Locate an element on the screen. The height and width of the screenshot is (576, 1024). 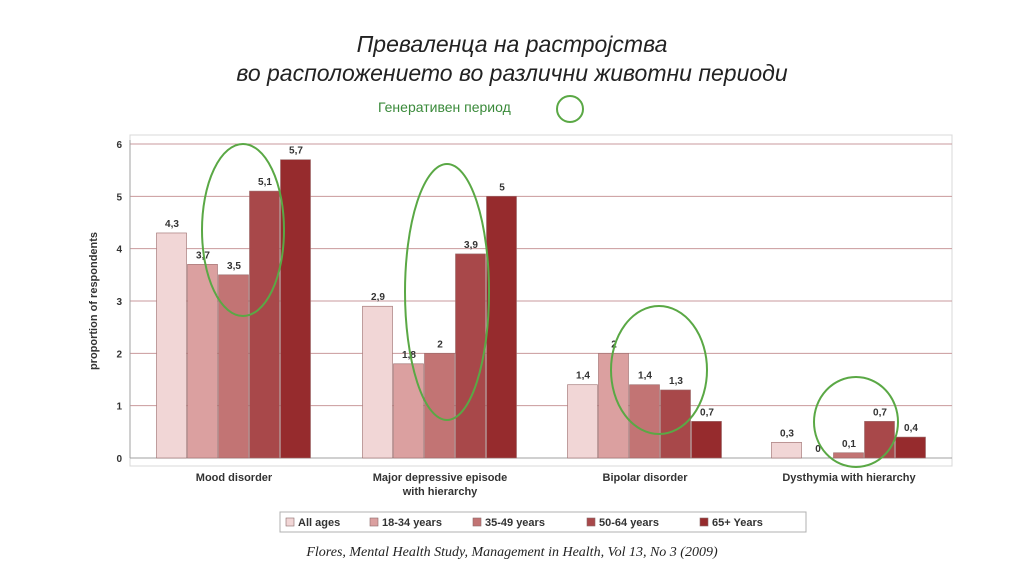
y-tick-label: 0 is located at coordinates (119, 459).